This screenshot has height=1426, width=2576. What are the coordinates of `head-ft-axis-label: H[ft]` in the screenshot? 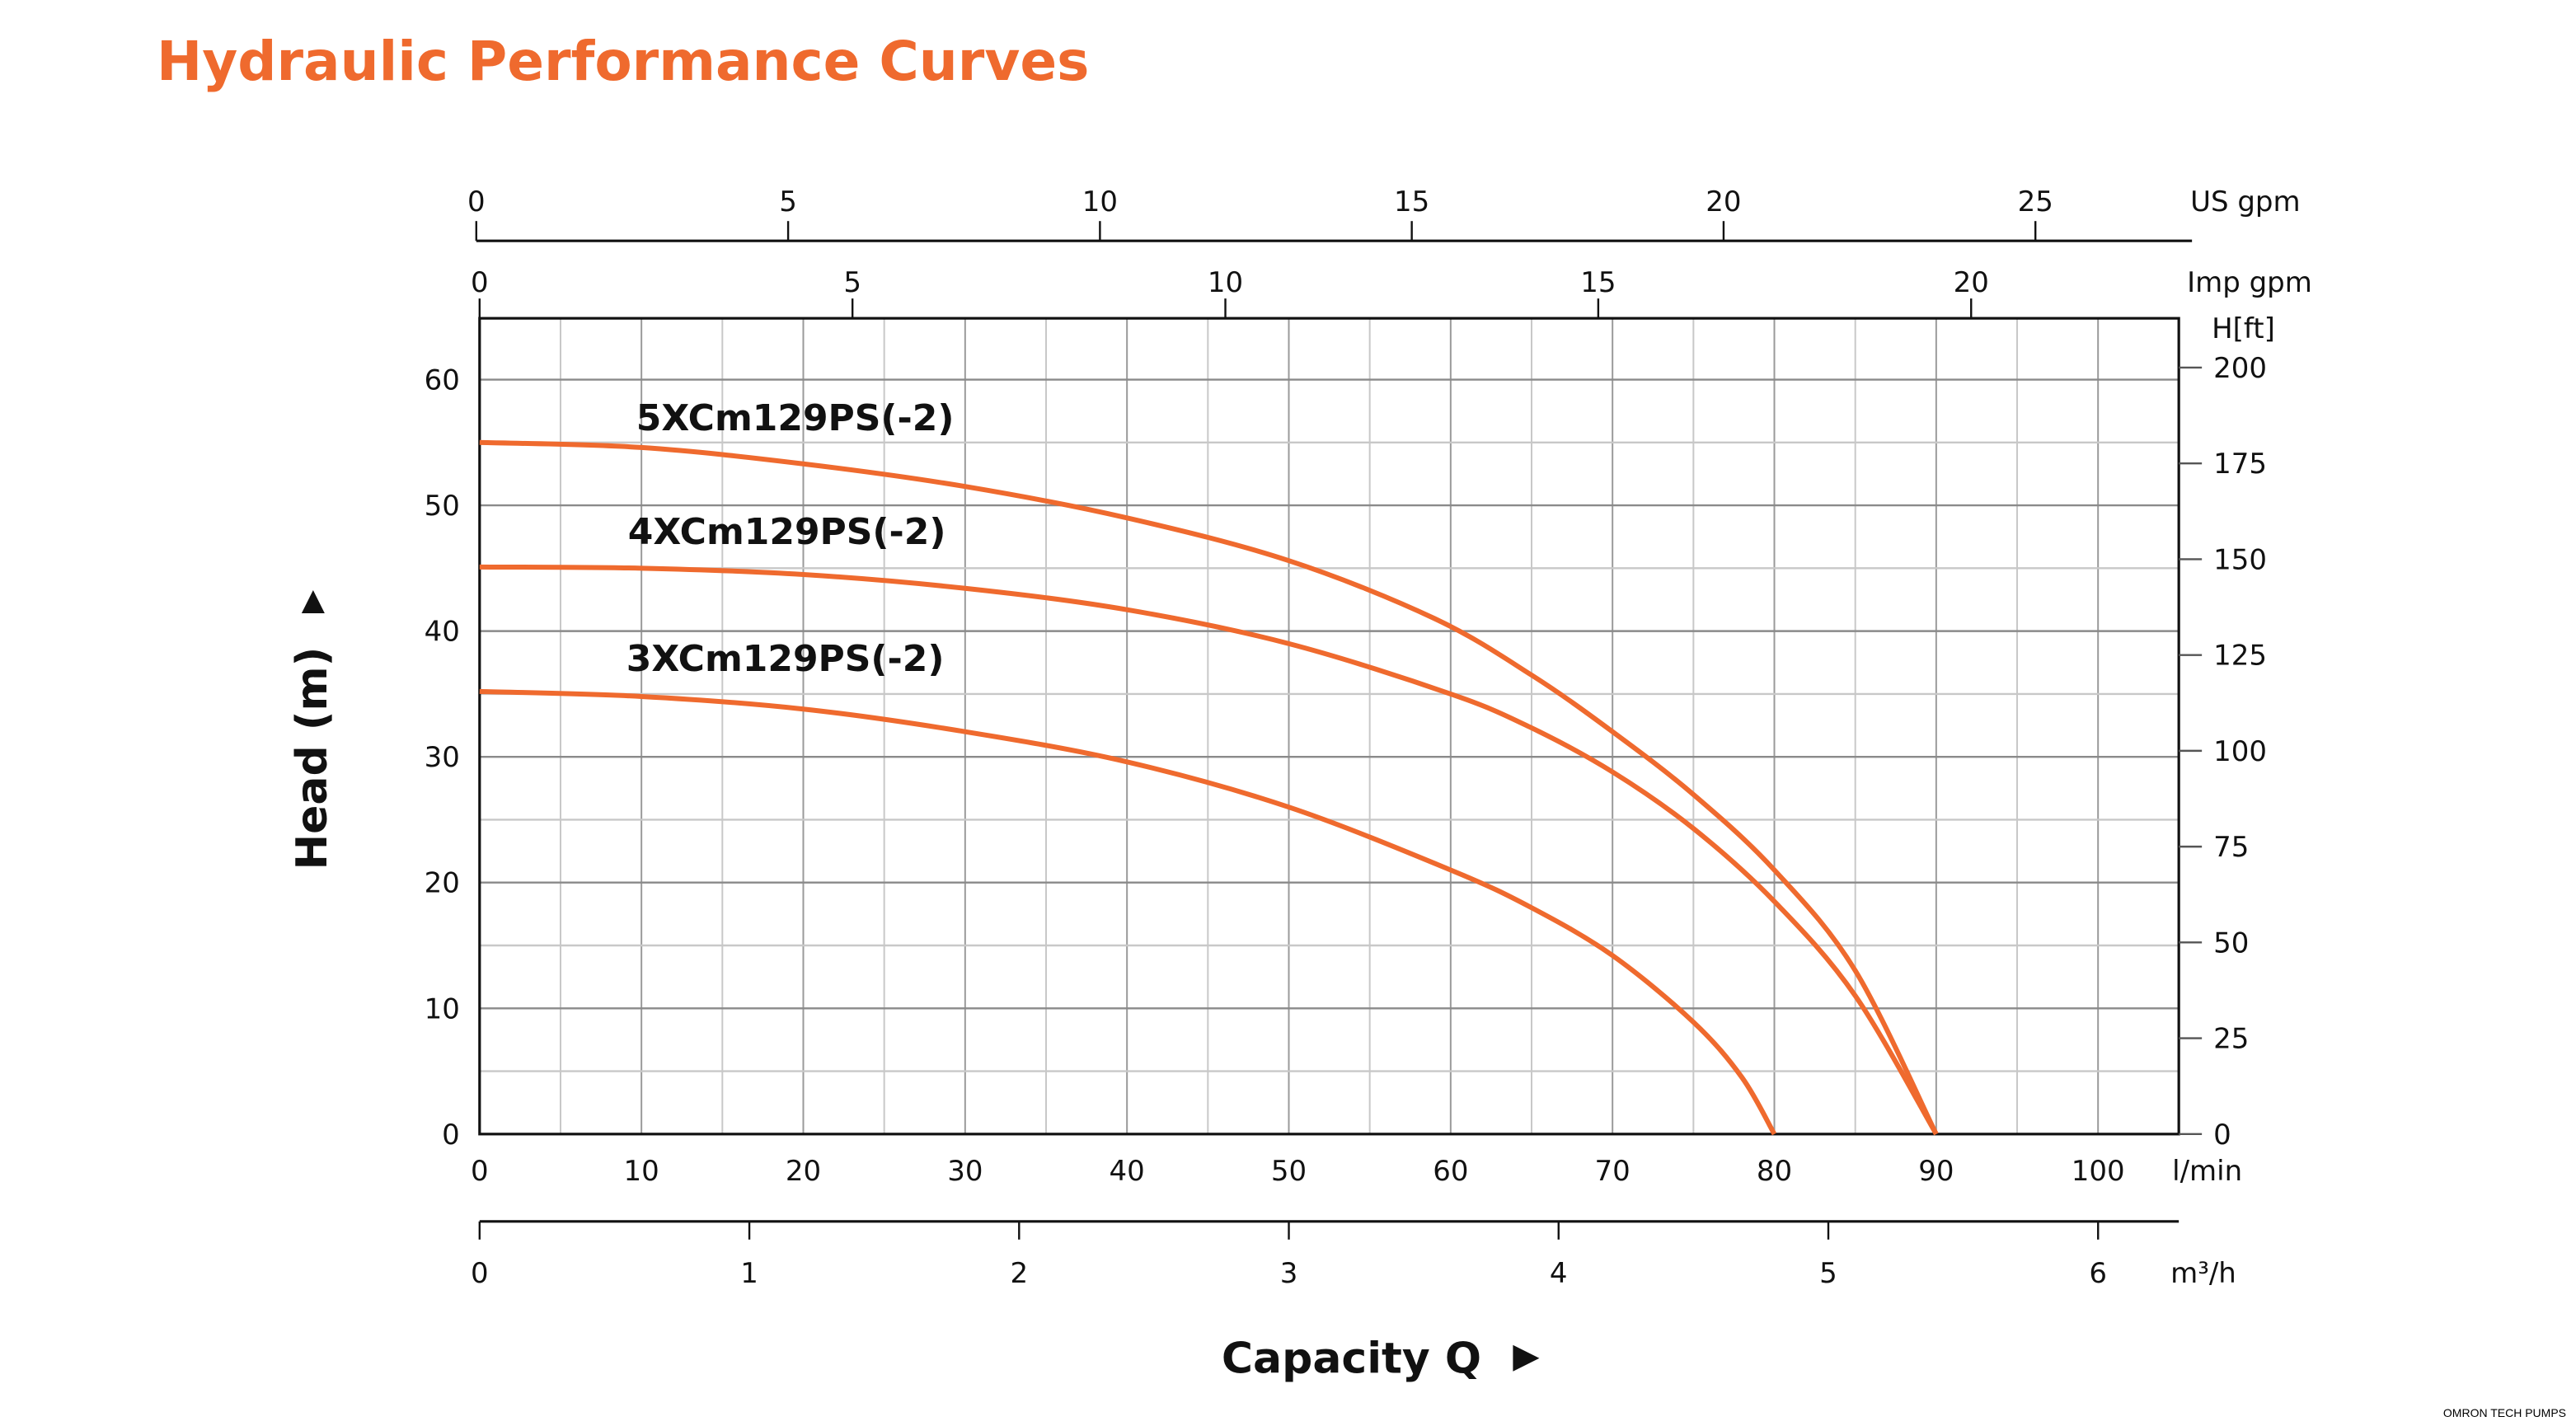 It's located at (2243, 328).